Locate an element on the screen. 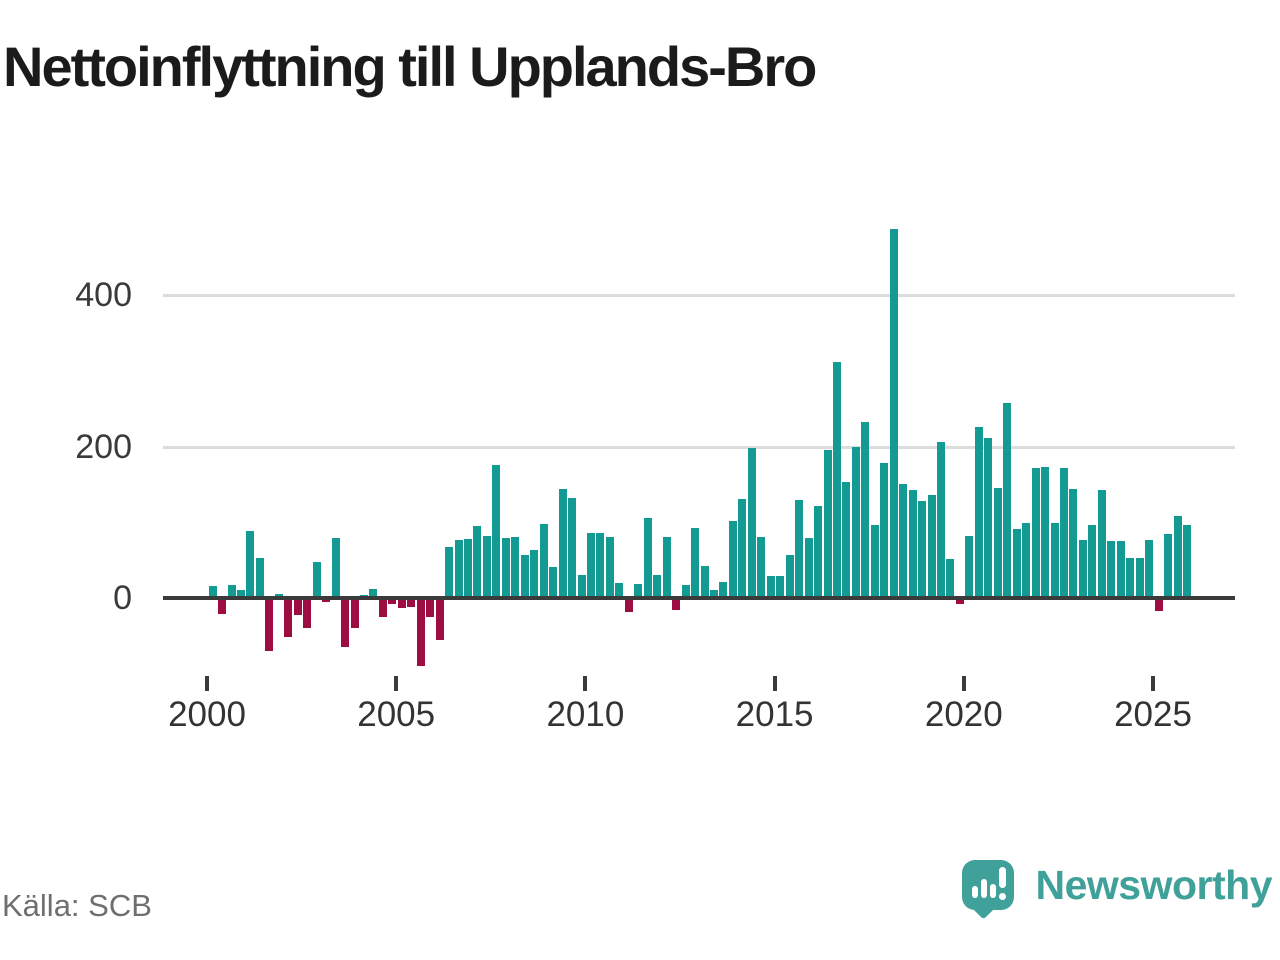 The height and width of the screenshot is (960, 1280). bar-2008-q3 is located at coordinates (534, 573).